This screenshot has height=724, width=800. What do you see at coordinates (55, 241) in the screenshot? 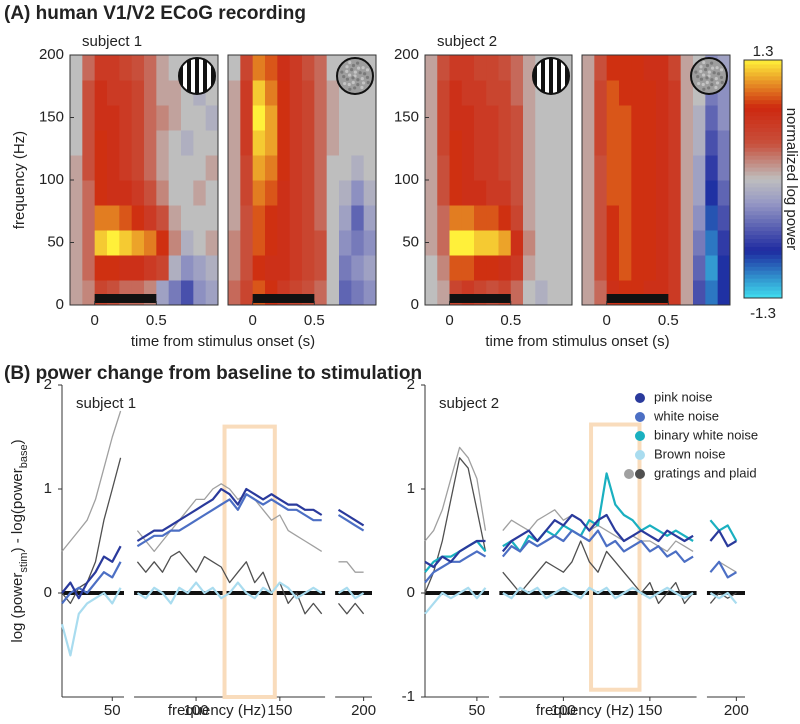
I see `y-tick-label: 50` at bounding box center [55, 241].